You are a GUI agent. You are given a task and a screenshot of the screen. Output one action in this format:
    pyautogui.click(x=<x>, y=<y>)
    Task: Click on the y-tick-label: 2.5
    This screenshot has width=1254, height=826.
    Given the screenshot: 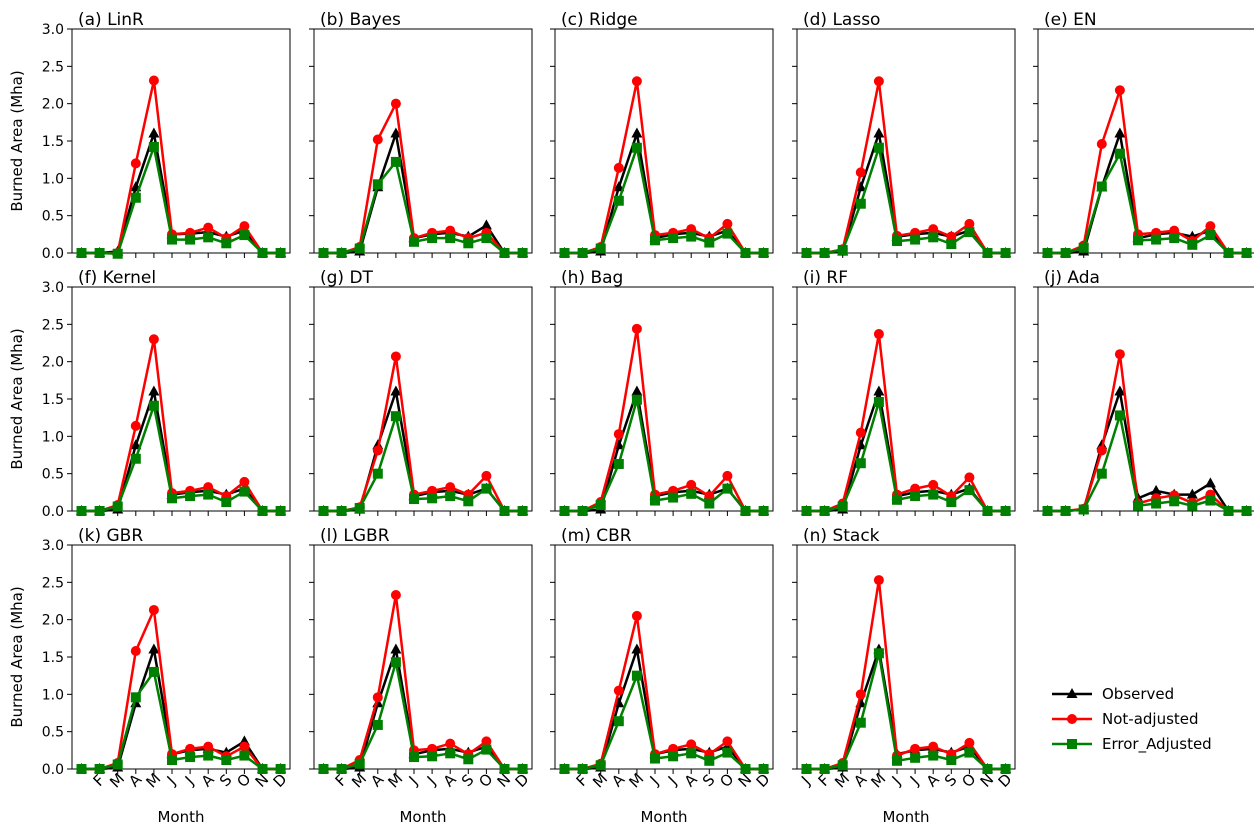 What is the action you would take?
    pyautogui.click(x=53, y=67)
    